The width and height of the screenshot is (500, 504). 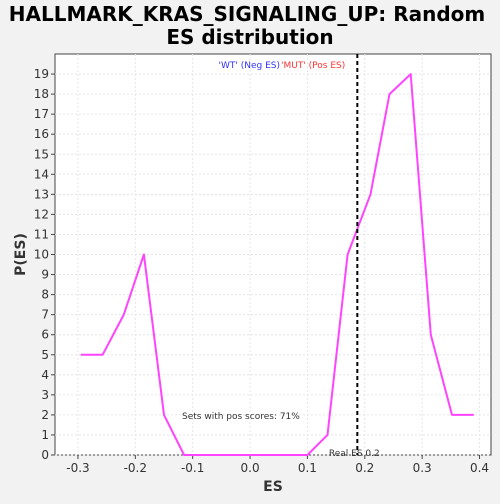 I want to click on legend-pos-label: 'MUT' (Pos ES), so click(x=313, y=66).